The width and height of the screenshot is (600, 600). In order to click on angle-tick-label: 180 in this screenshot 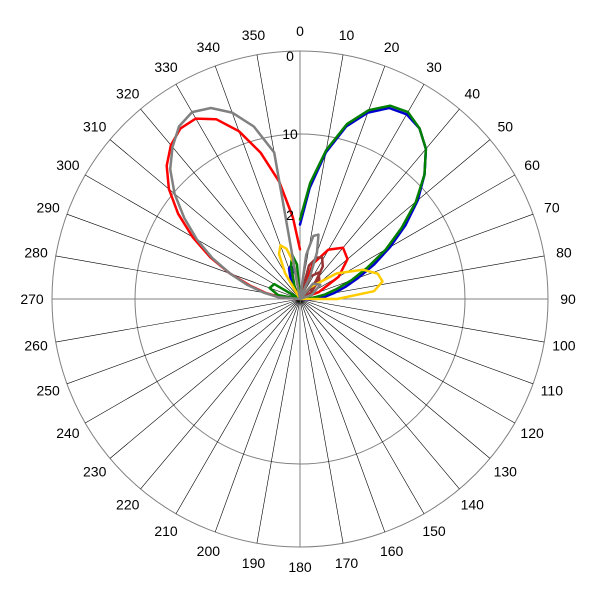, I will do `click(300, 567)`.